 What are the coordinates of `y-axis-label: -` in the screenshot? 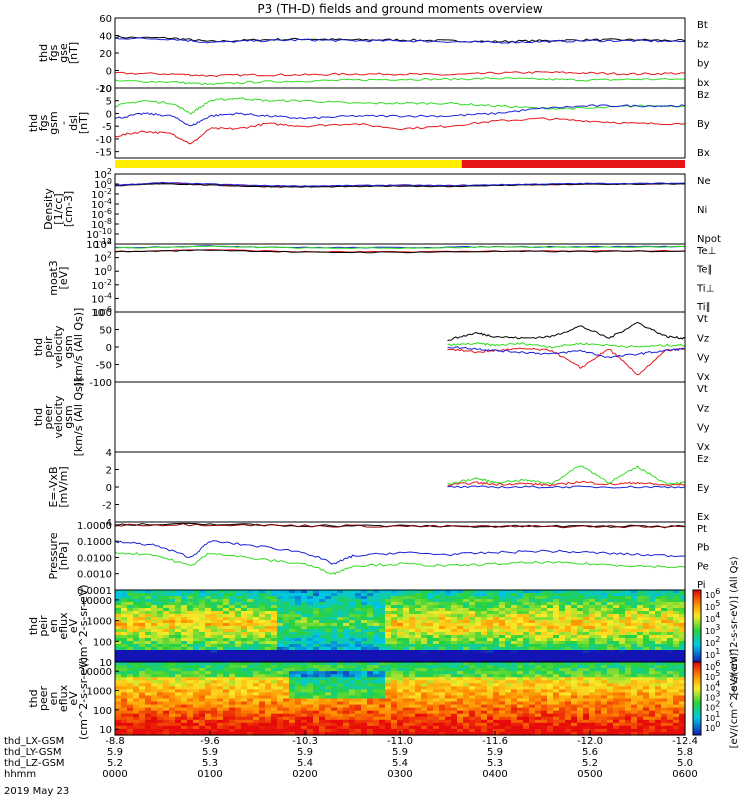 It's located at (63, 123).